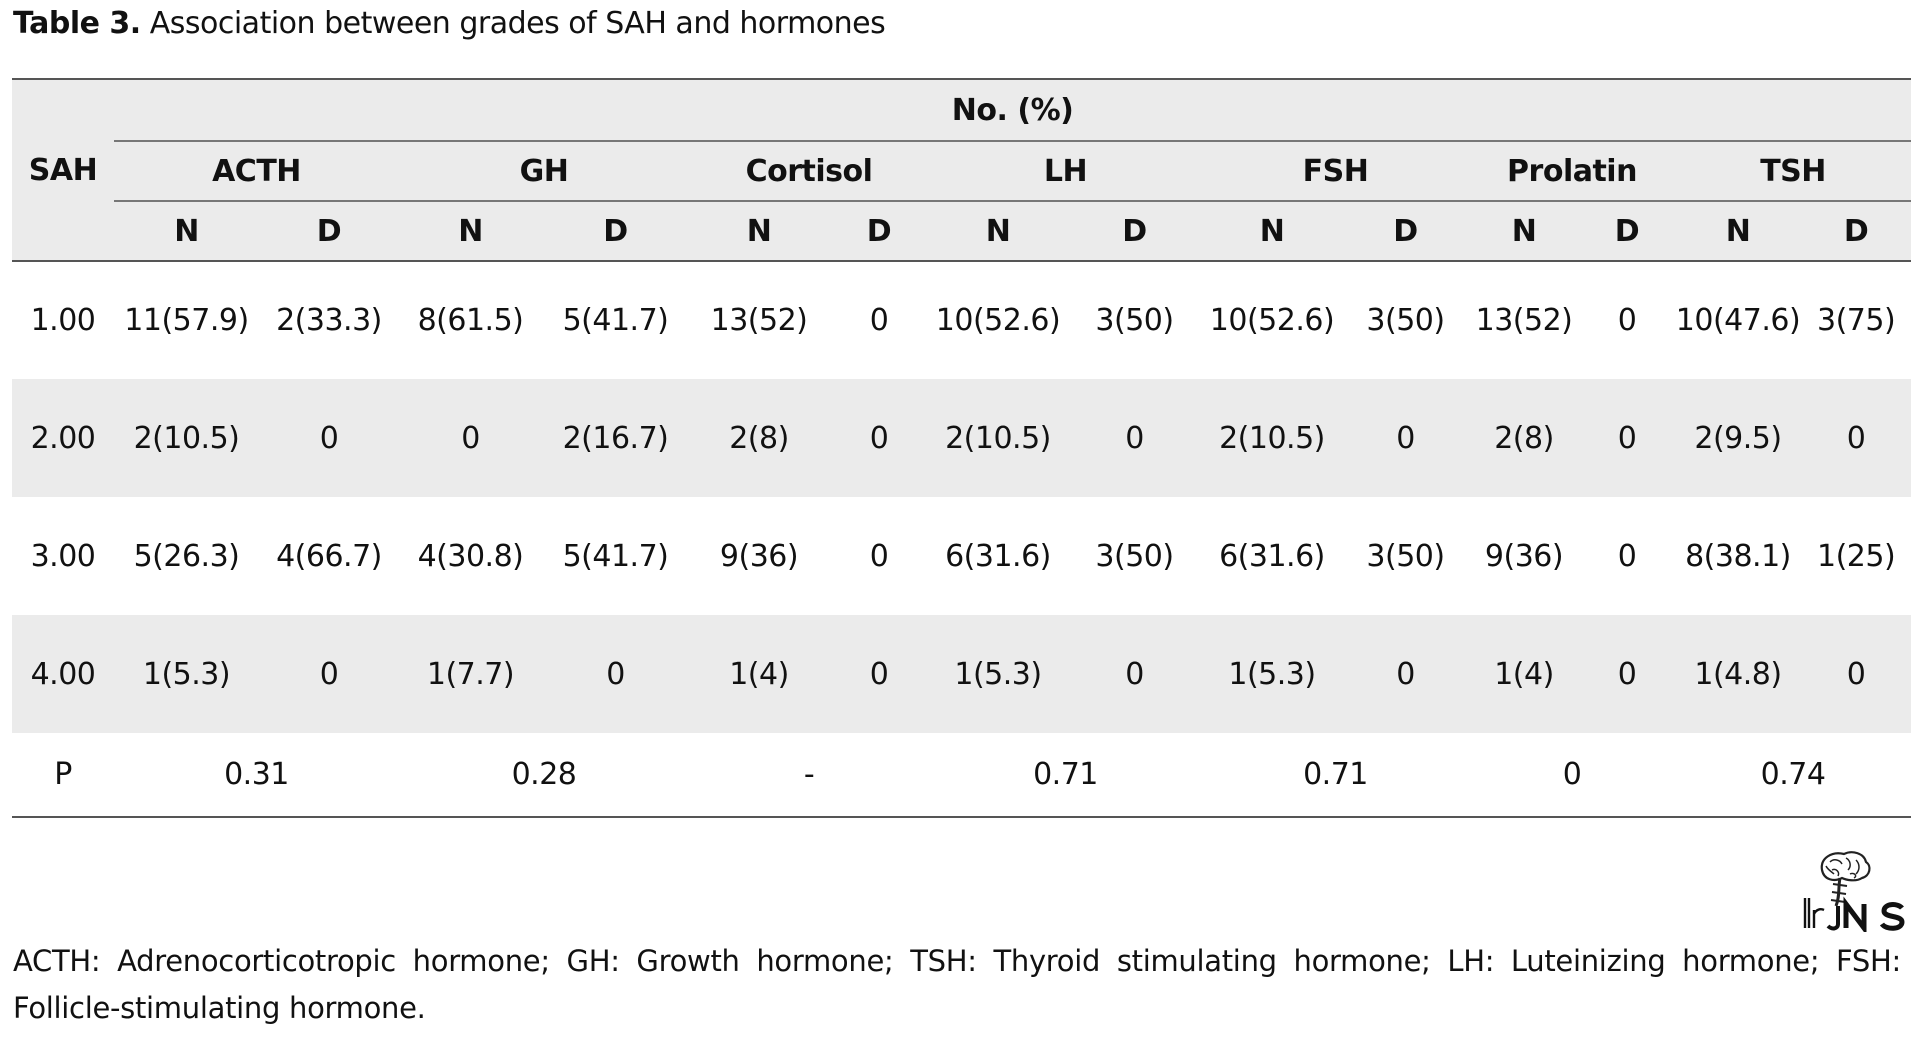 The height and width of the screenshot is (1037, 1911). Describe the element at coordinates (63, 674) in the screenshot. I see `grade-cell: 4.00` at that location.